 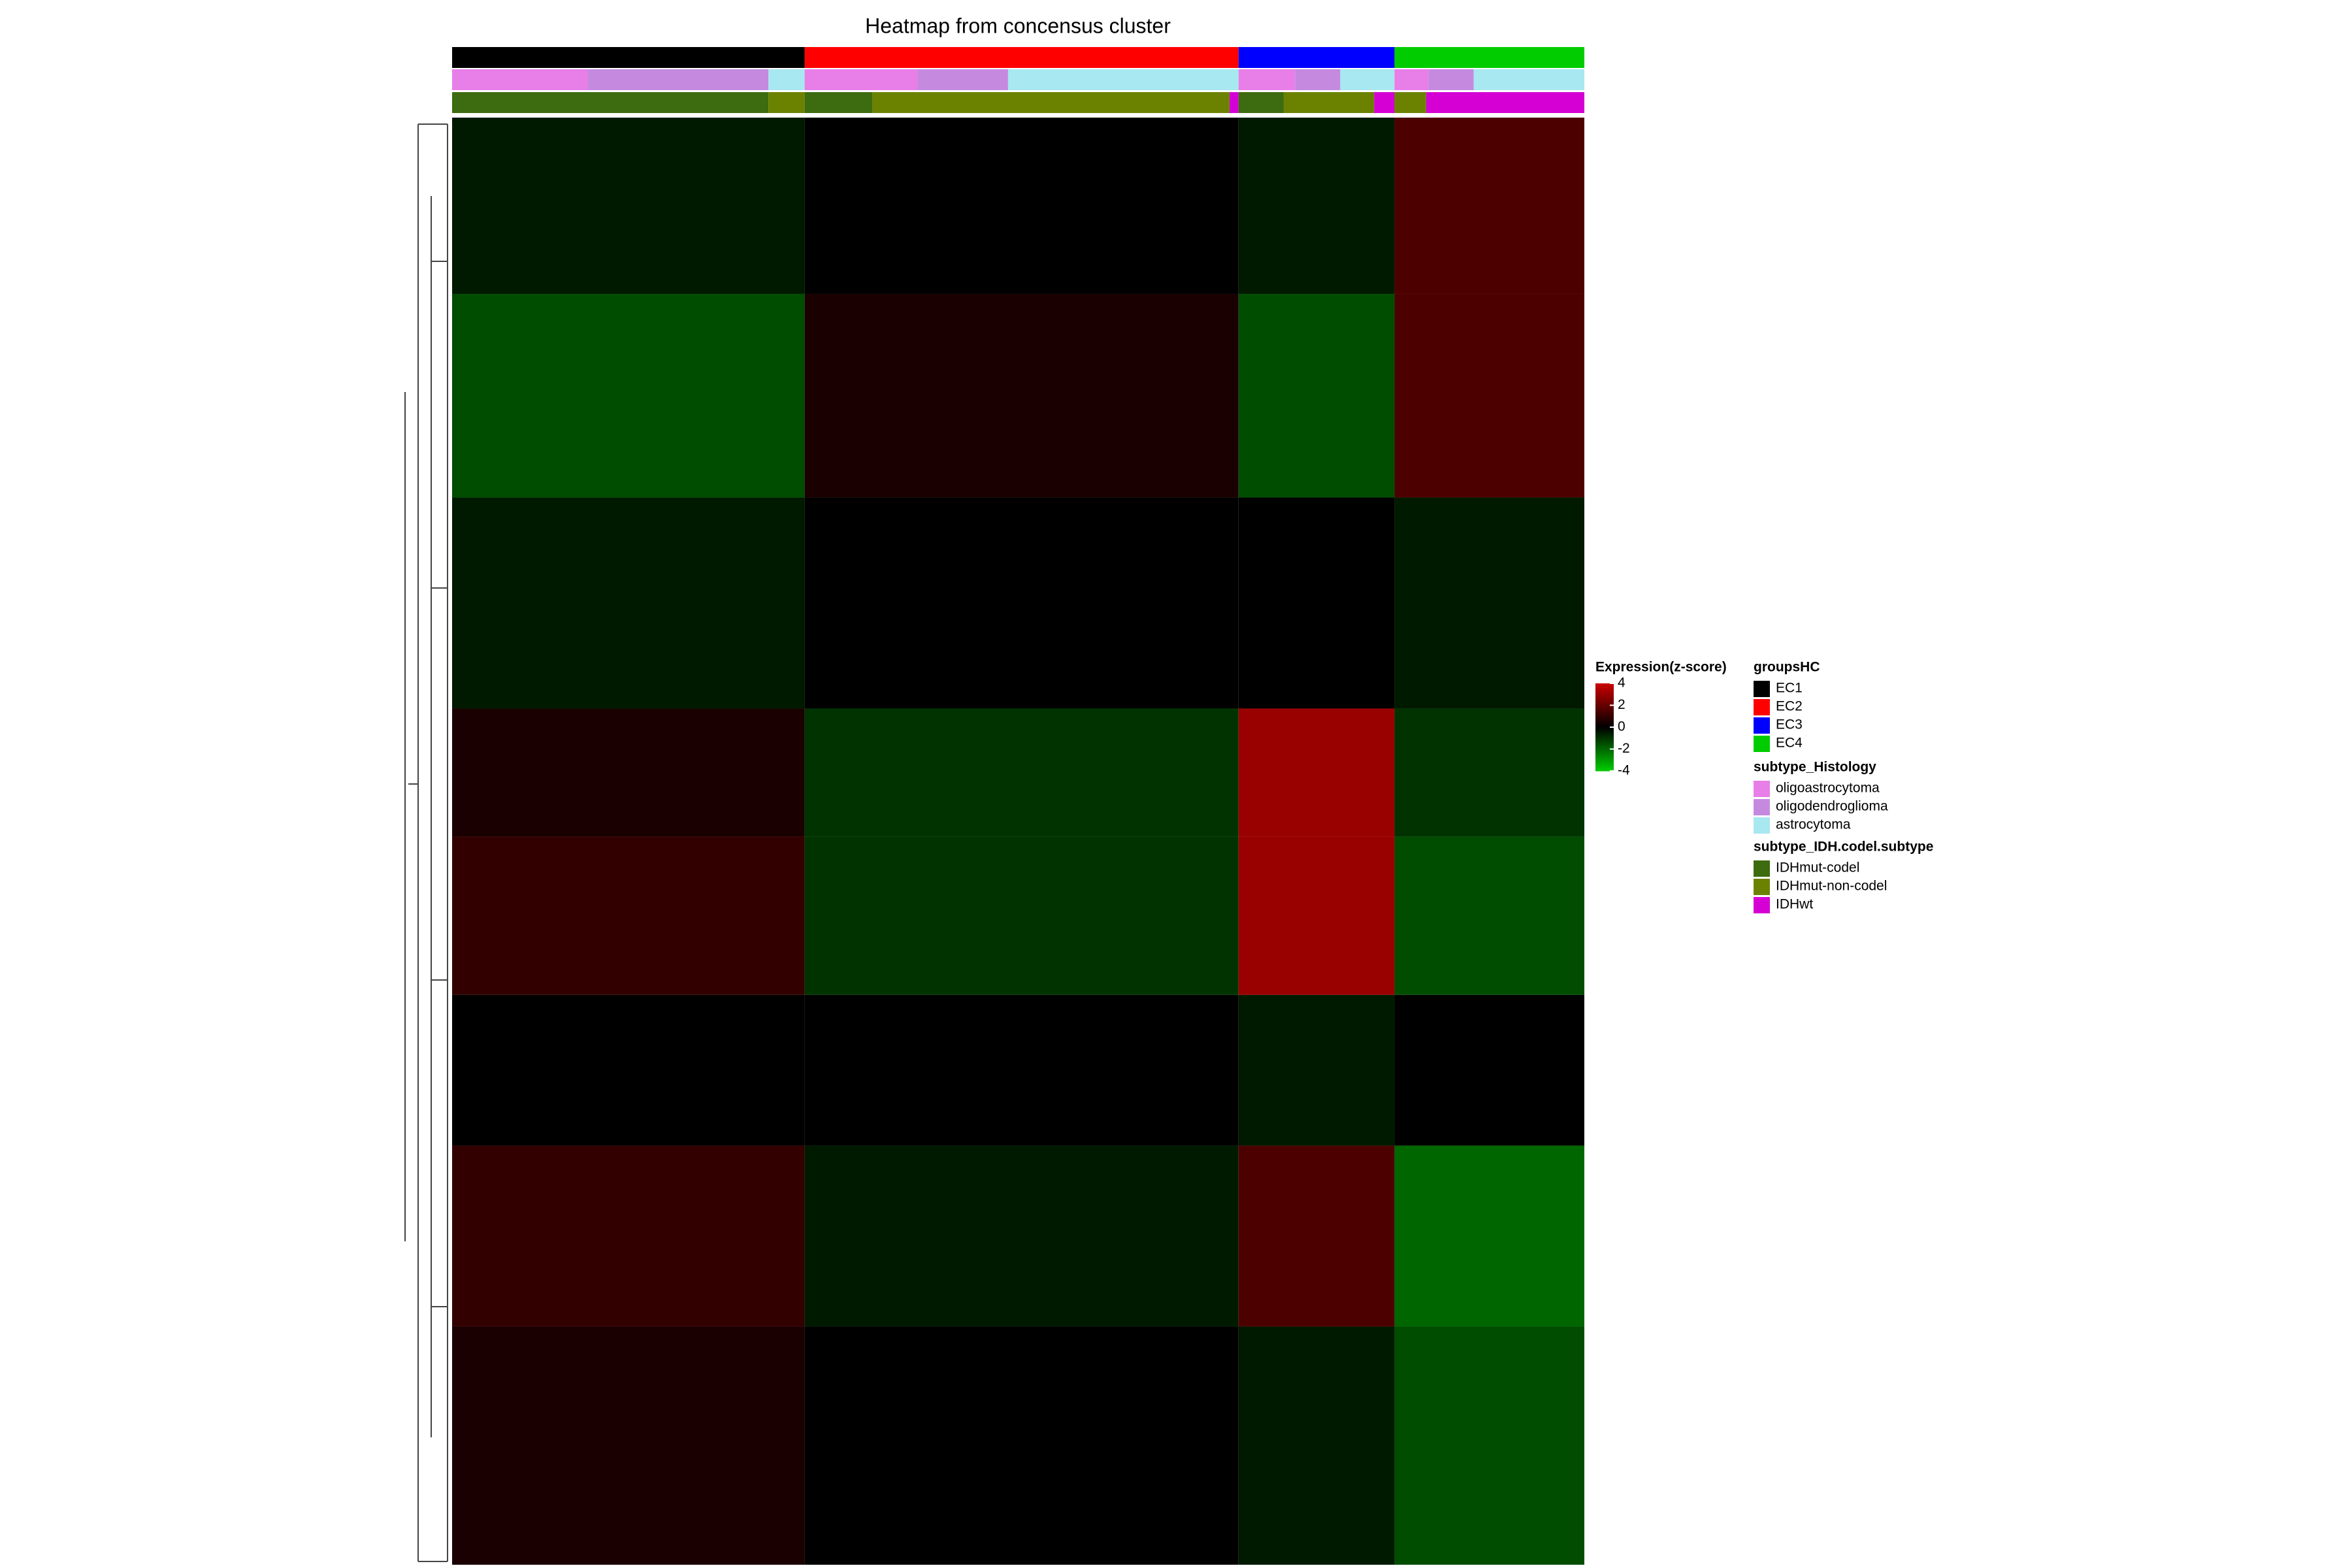 I want to click on legend-label: IDHwt, so click(x=1794, y=904).